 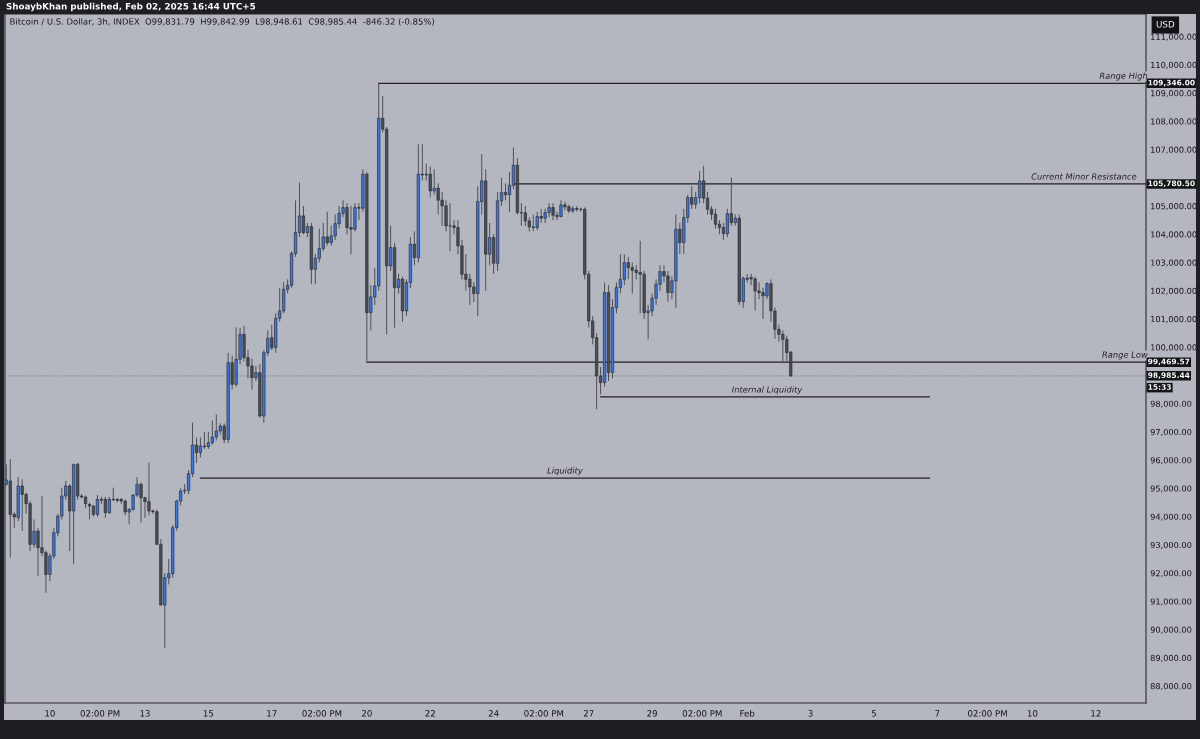 What do you see at coordinates (1174, 320) in the screenshot?
I see `y-tick-label: 101,000.00` at bounding box center [1174, 320].